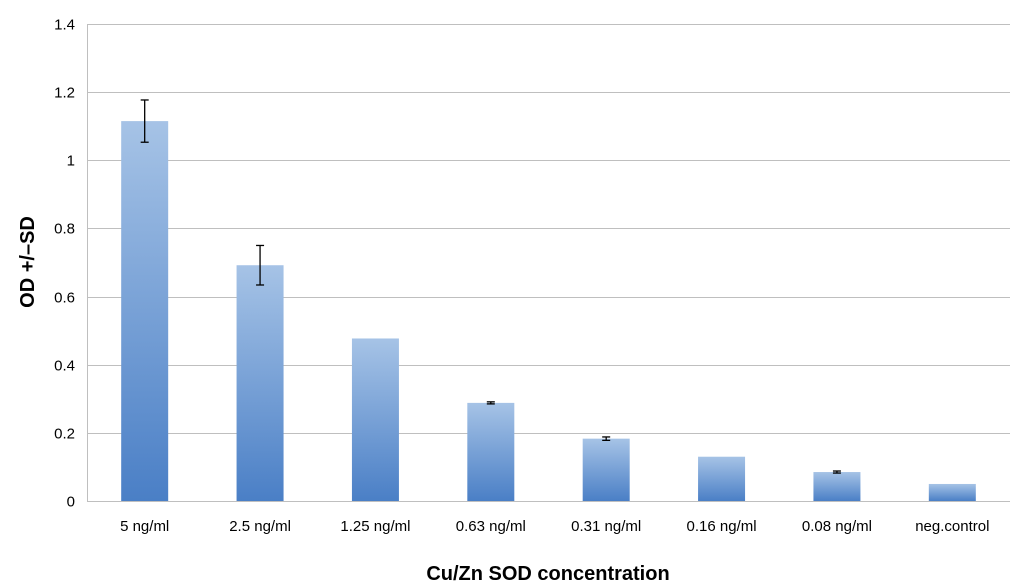 This screenshot has height=585, width=1017. Describe the element at coordinates (64, 366) in the screenshot. I see `y-tick-label: 0.4` at that location.